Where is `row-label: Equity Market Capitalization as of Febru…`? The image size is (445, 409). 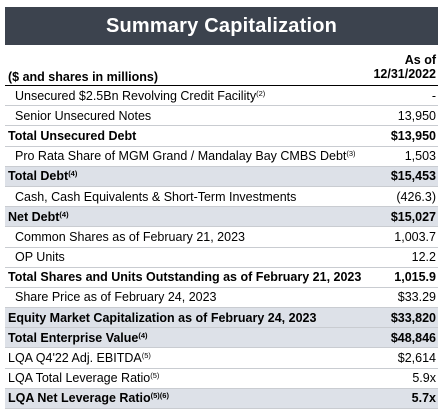
row-label: Equity Market Capitalization as of Febru… is located at coordinates (198, 318).